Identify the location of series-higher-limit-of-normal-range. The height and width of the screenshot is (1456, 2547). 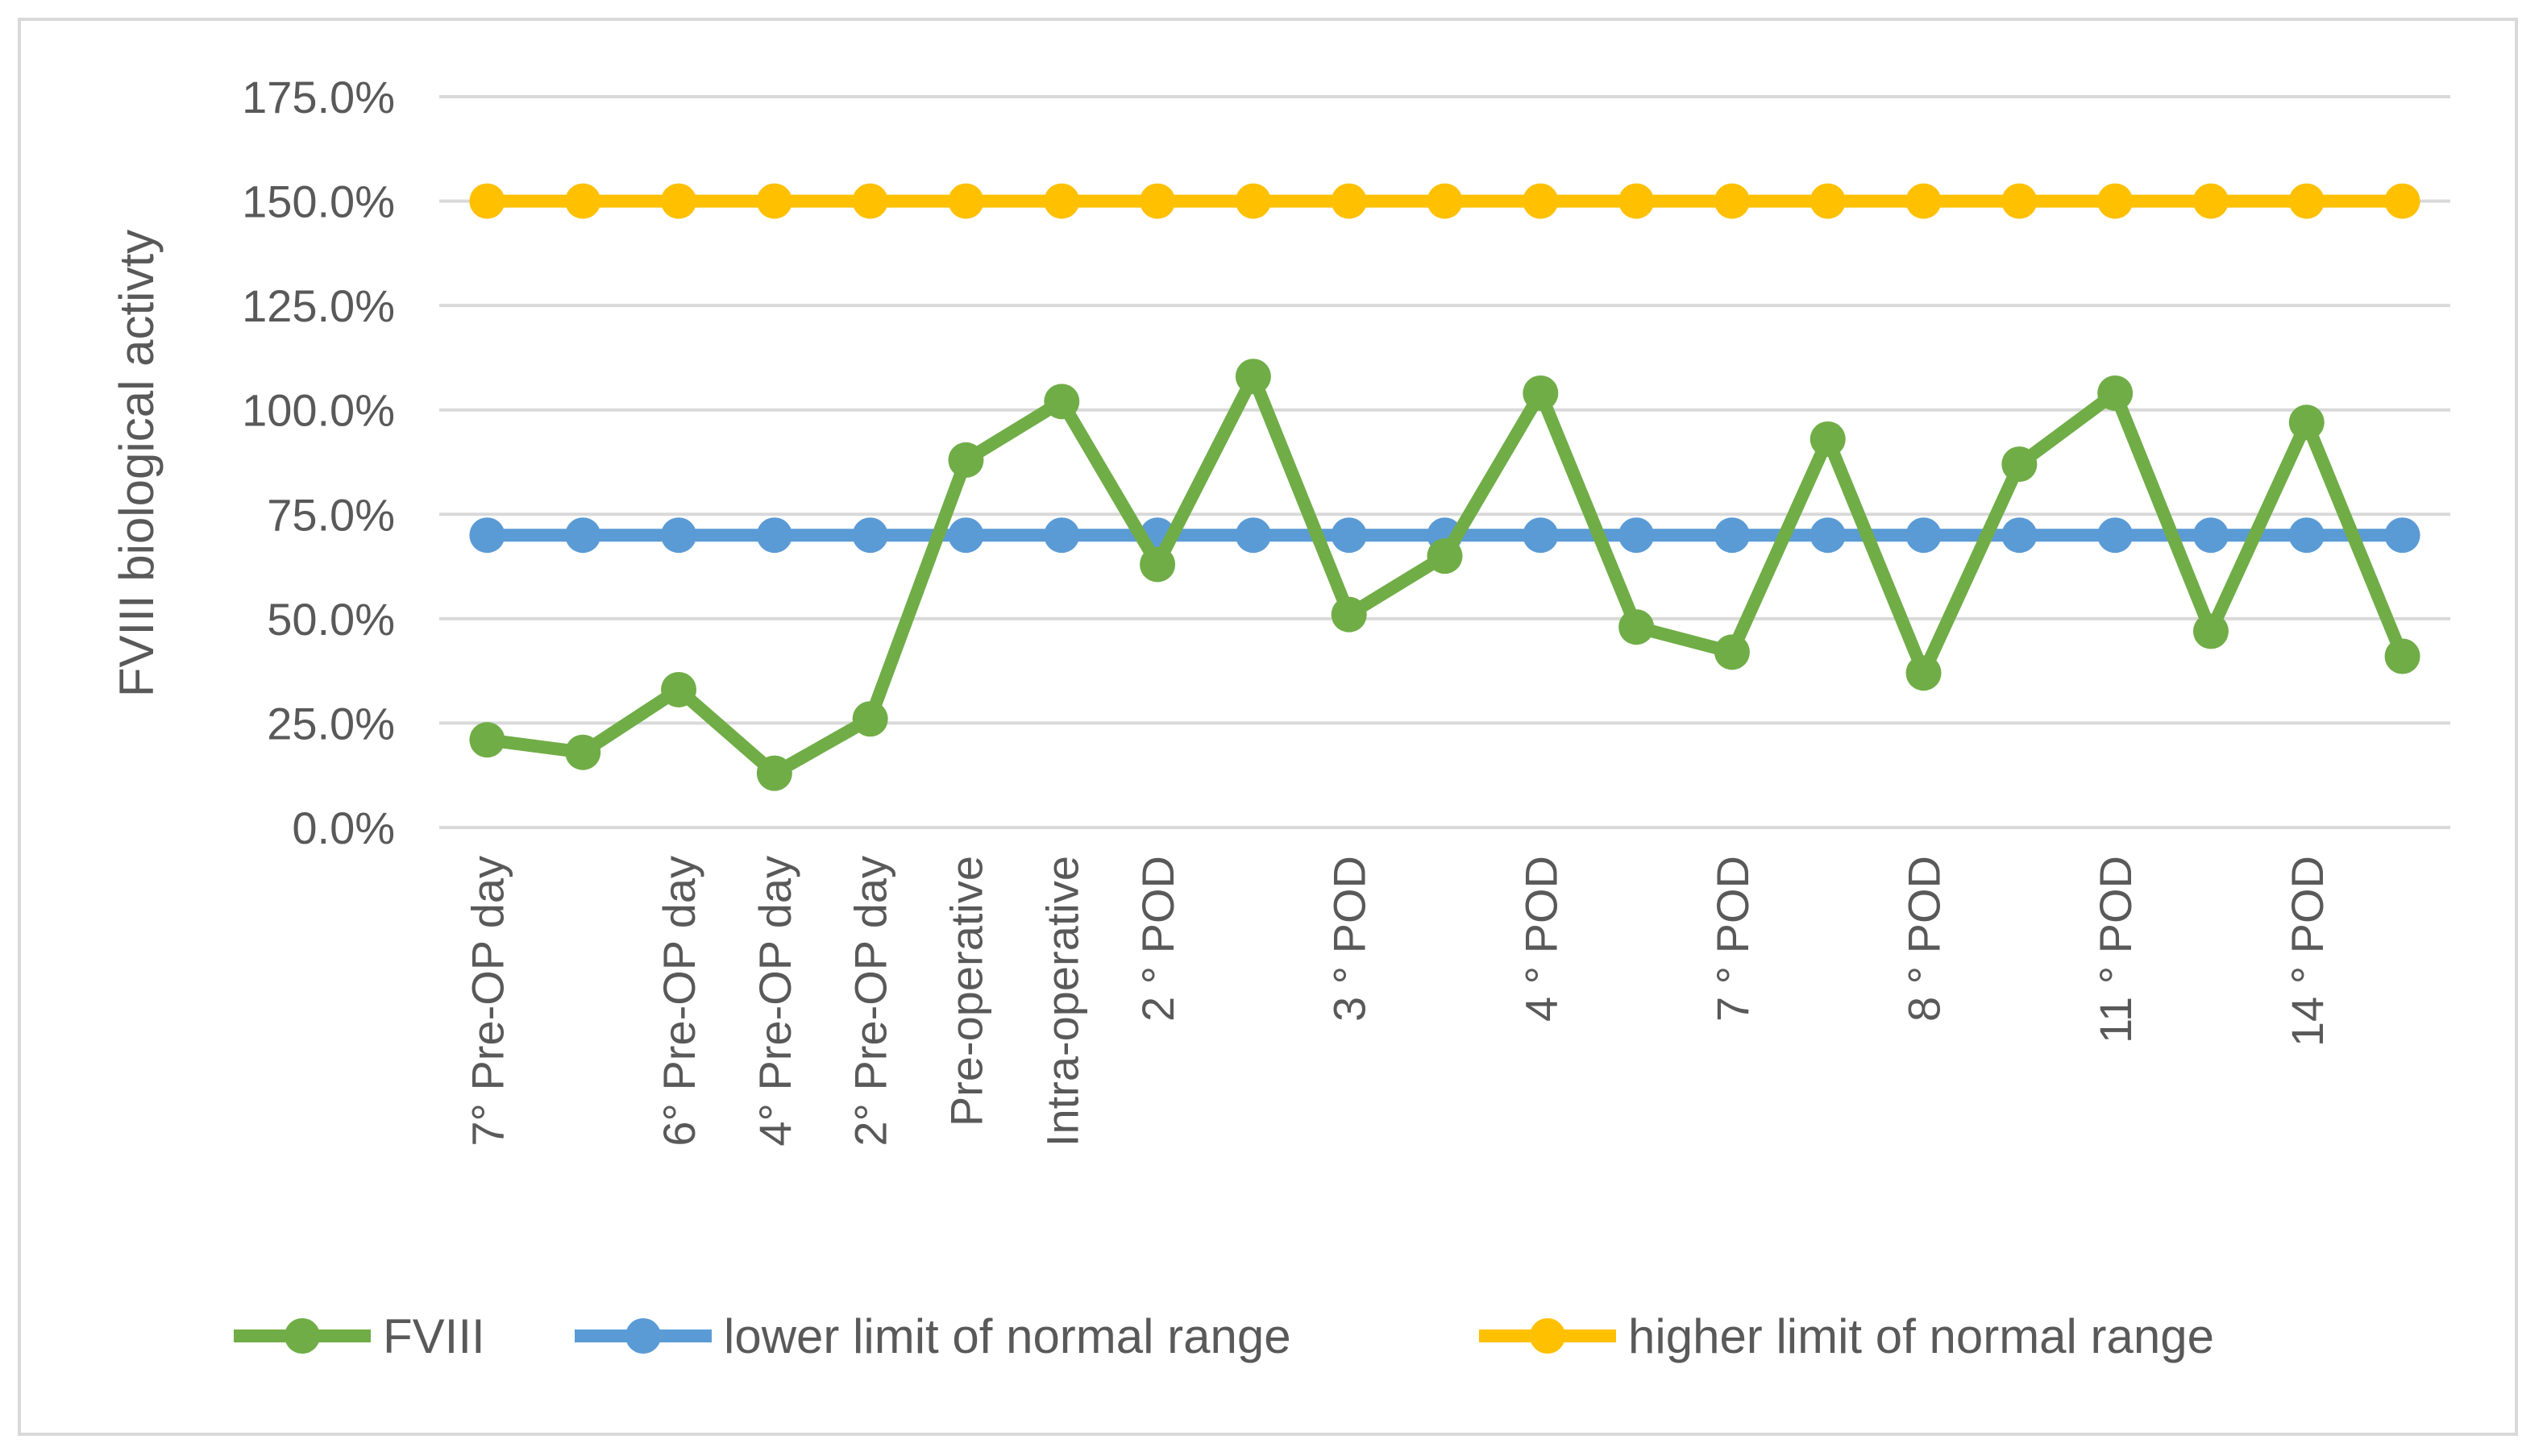
(1444, 201).